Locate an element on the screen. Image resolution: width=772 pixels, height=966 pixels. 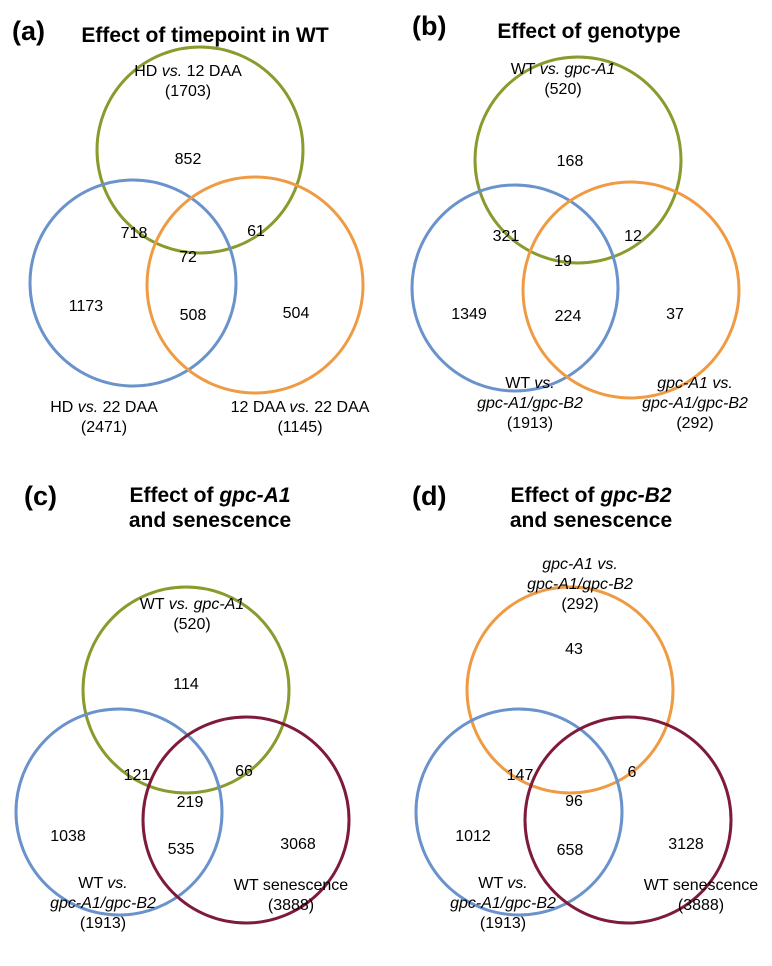
set-label: (1703) is located at coordinates (188, 91).